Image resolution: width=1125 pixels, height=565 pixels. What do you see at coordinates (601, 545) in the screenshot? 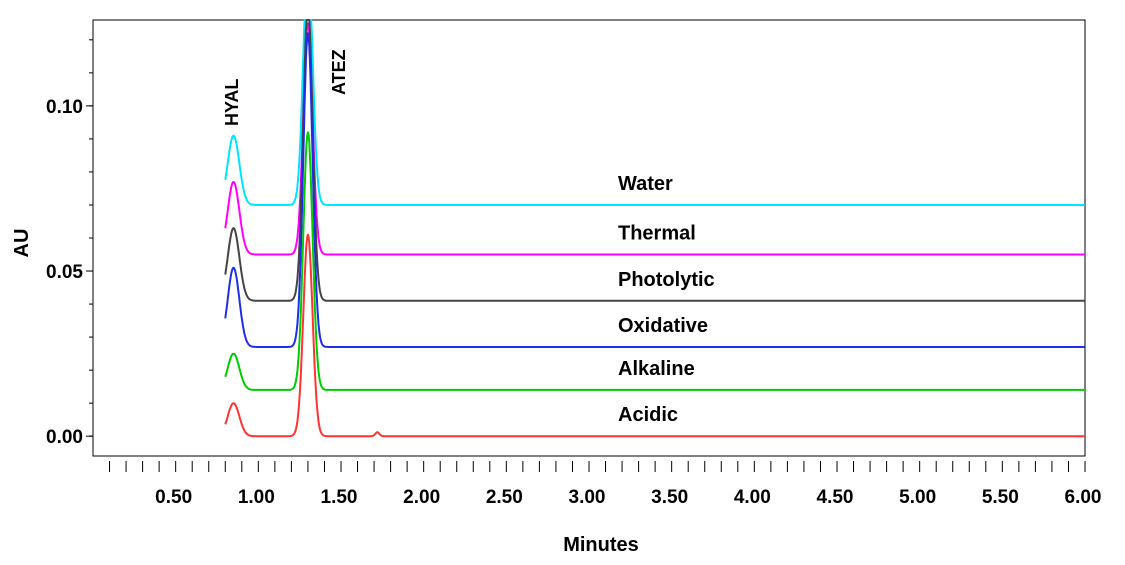
I see `x-axis-title: Minutes` at bounding box center [601, 545].